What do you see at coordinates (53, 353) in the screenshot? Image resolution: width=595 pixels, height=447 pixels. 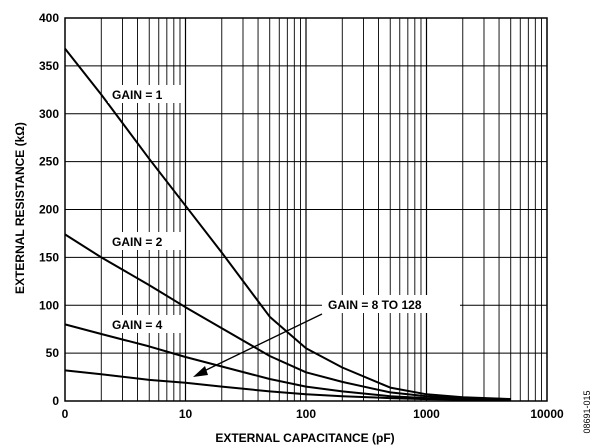 I see `y-tick-label: 50` at bounding box center [53, 353].